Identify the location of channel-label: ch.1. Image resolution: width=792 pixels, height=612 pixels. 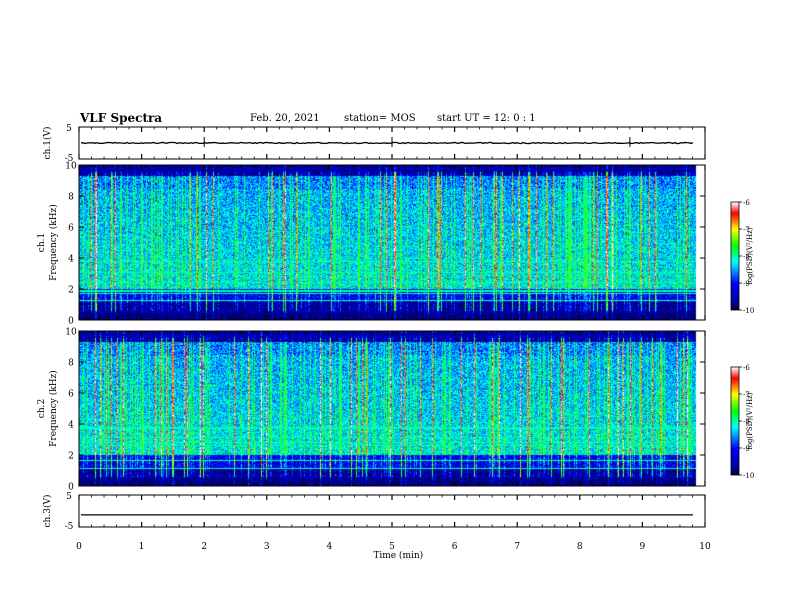
(42, 242).